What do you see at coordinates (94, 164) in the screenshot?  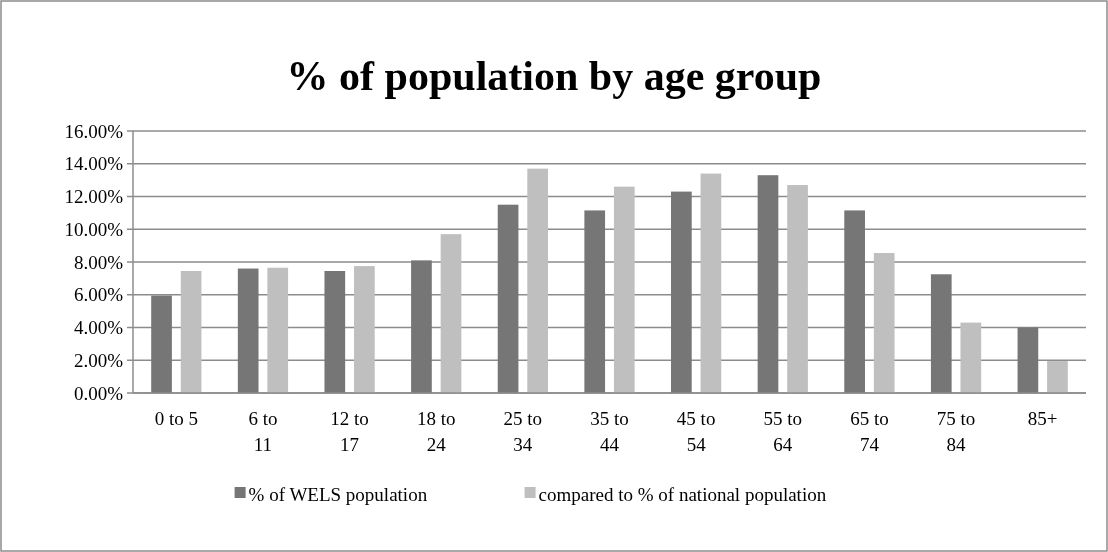 I see `y-tick-label: 14.00%` at bounding box center [94, 164].